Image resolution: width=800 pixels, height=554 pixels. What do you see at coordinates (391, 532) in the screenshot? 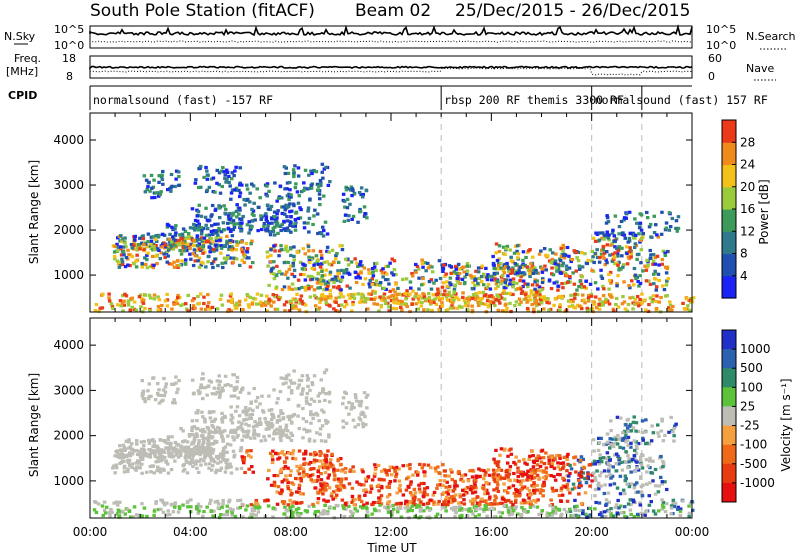
I see `xtick-label: 12:00` at bounding box center [391, 532].